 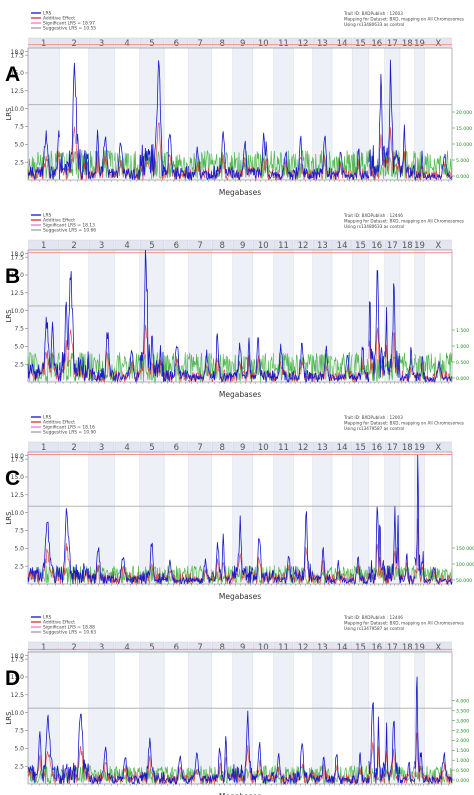 What do you see at coordinates (464, 581) in the screenshot?
I see `right-tick-label: 50.000` at bounding box center [464, 581].